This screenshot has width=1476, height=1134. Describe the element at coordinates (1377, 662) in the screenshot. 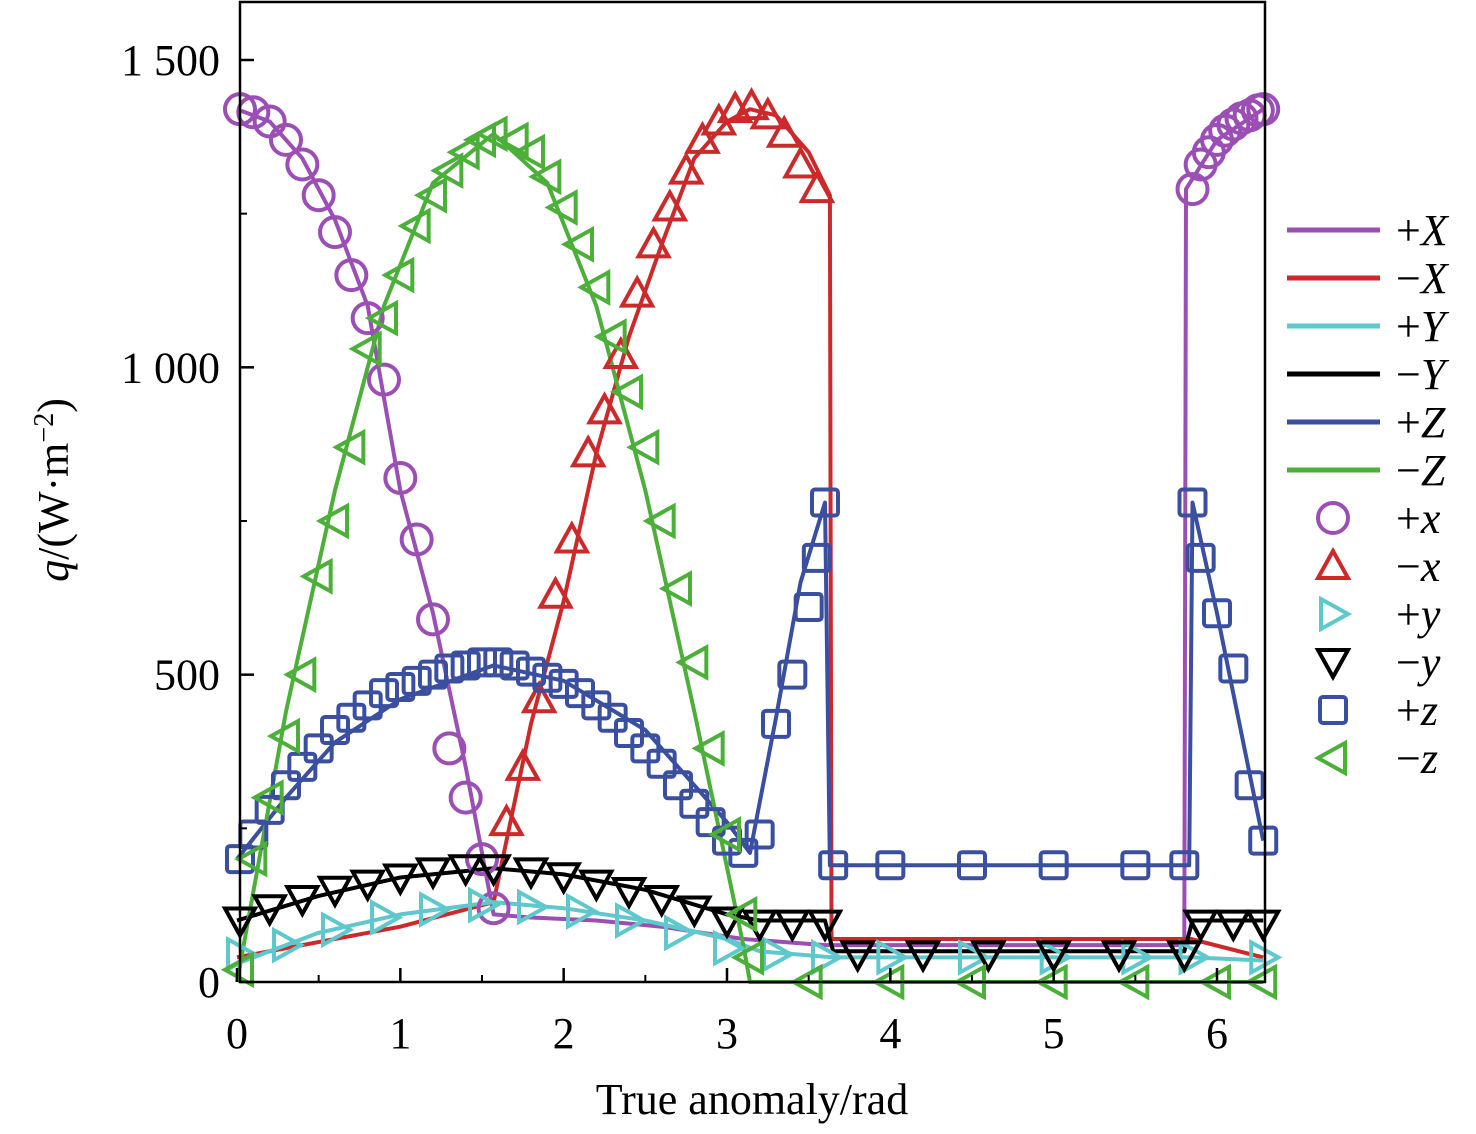

I see `legend-item: −y` at that location.